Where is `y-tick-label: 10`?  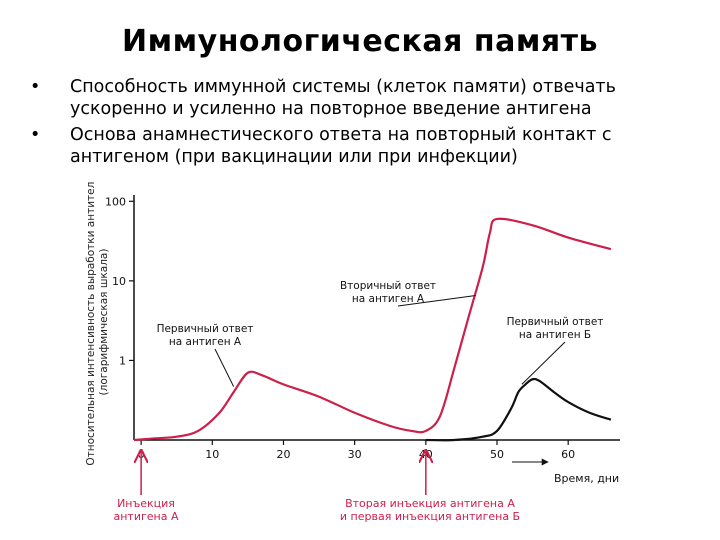 y-tick-label: 10 is located at coordinates (119, 281).